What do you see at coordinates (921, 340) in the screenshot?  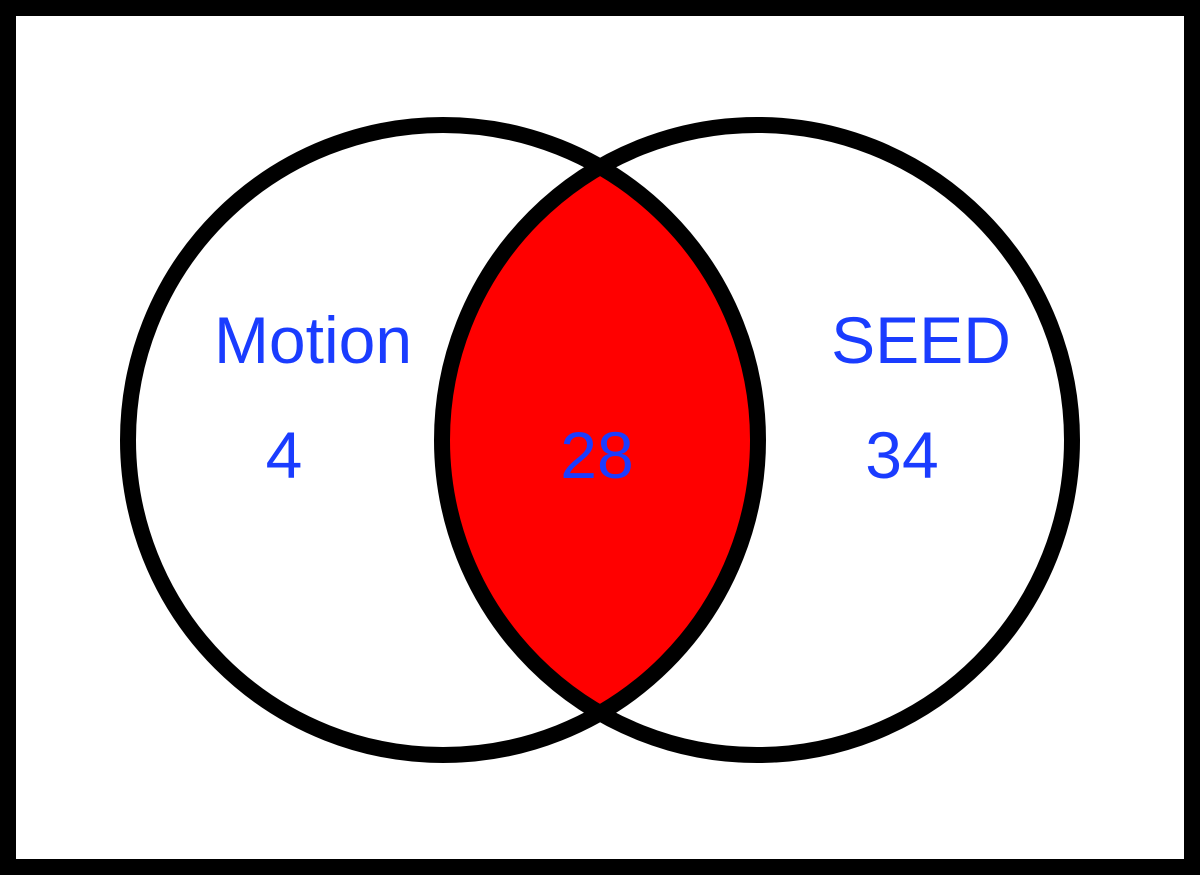 I see `seed-set-label: SEED` at bounding box center [921, 340].